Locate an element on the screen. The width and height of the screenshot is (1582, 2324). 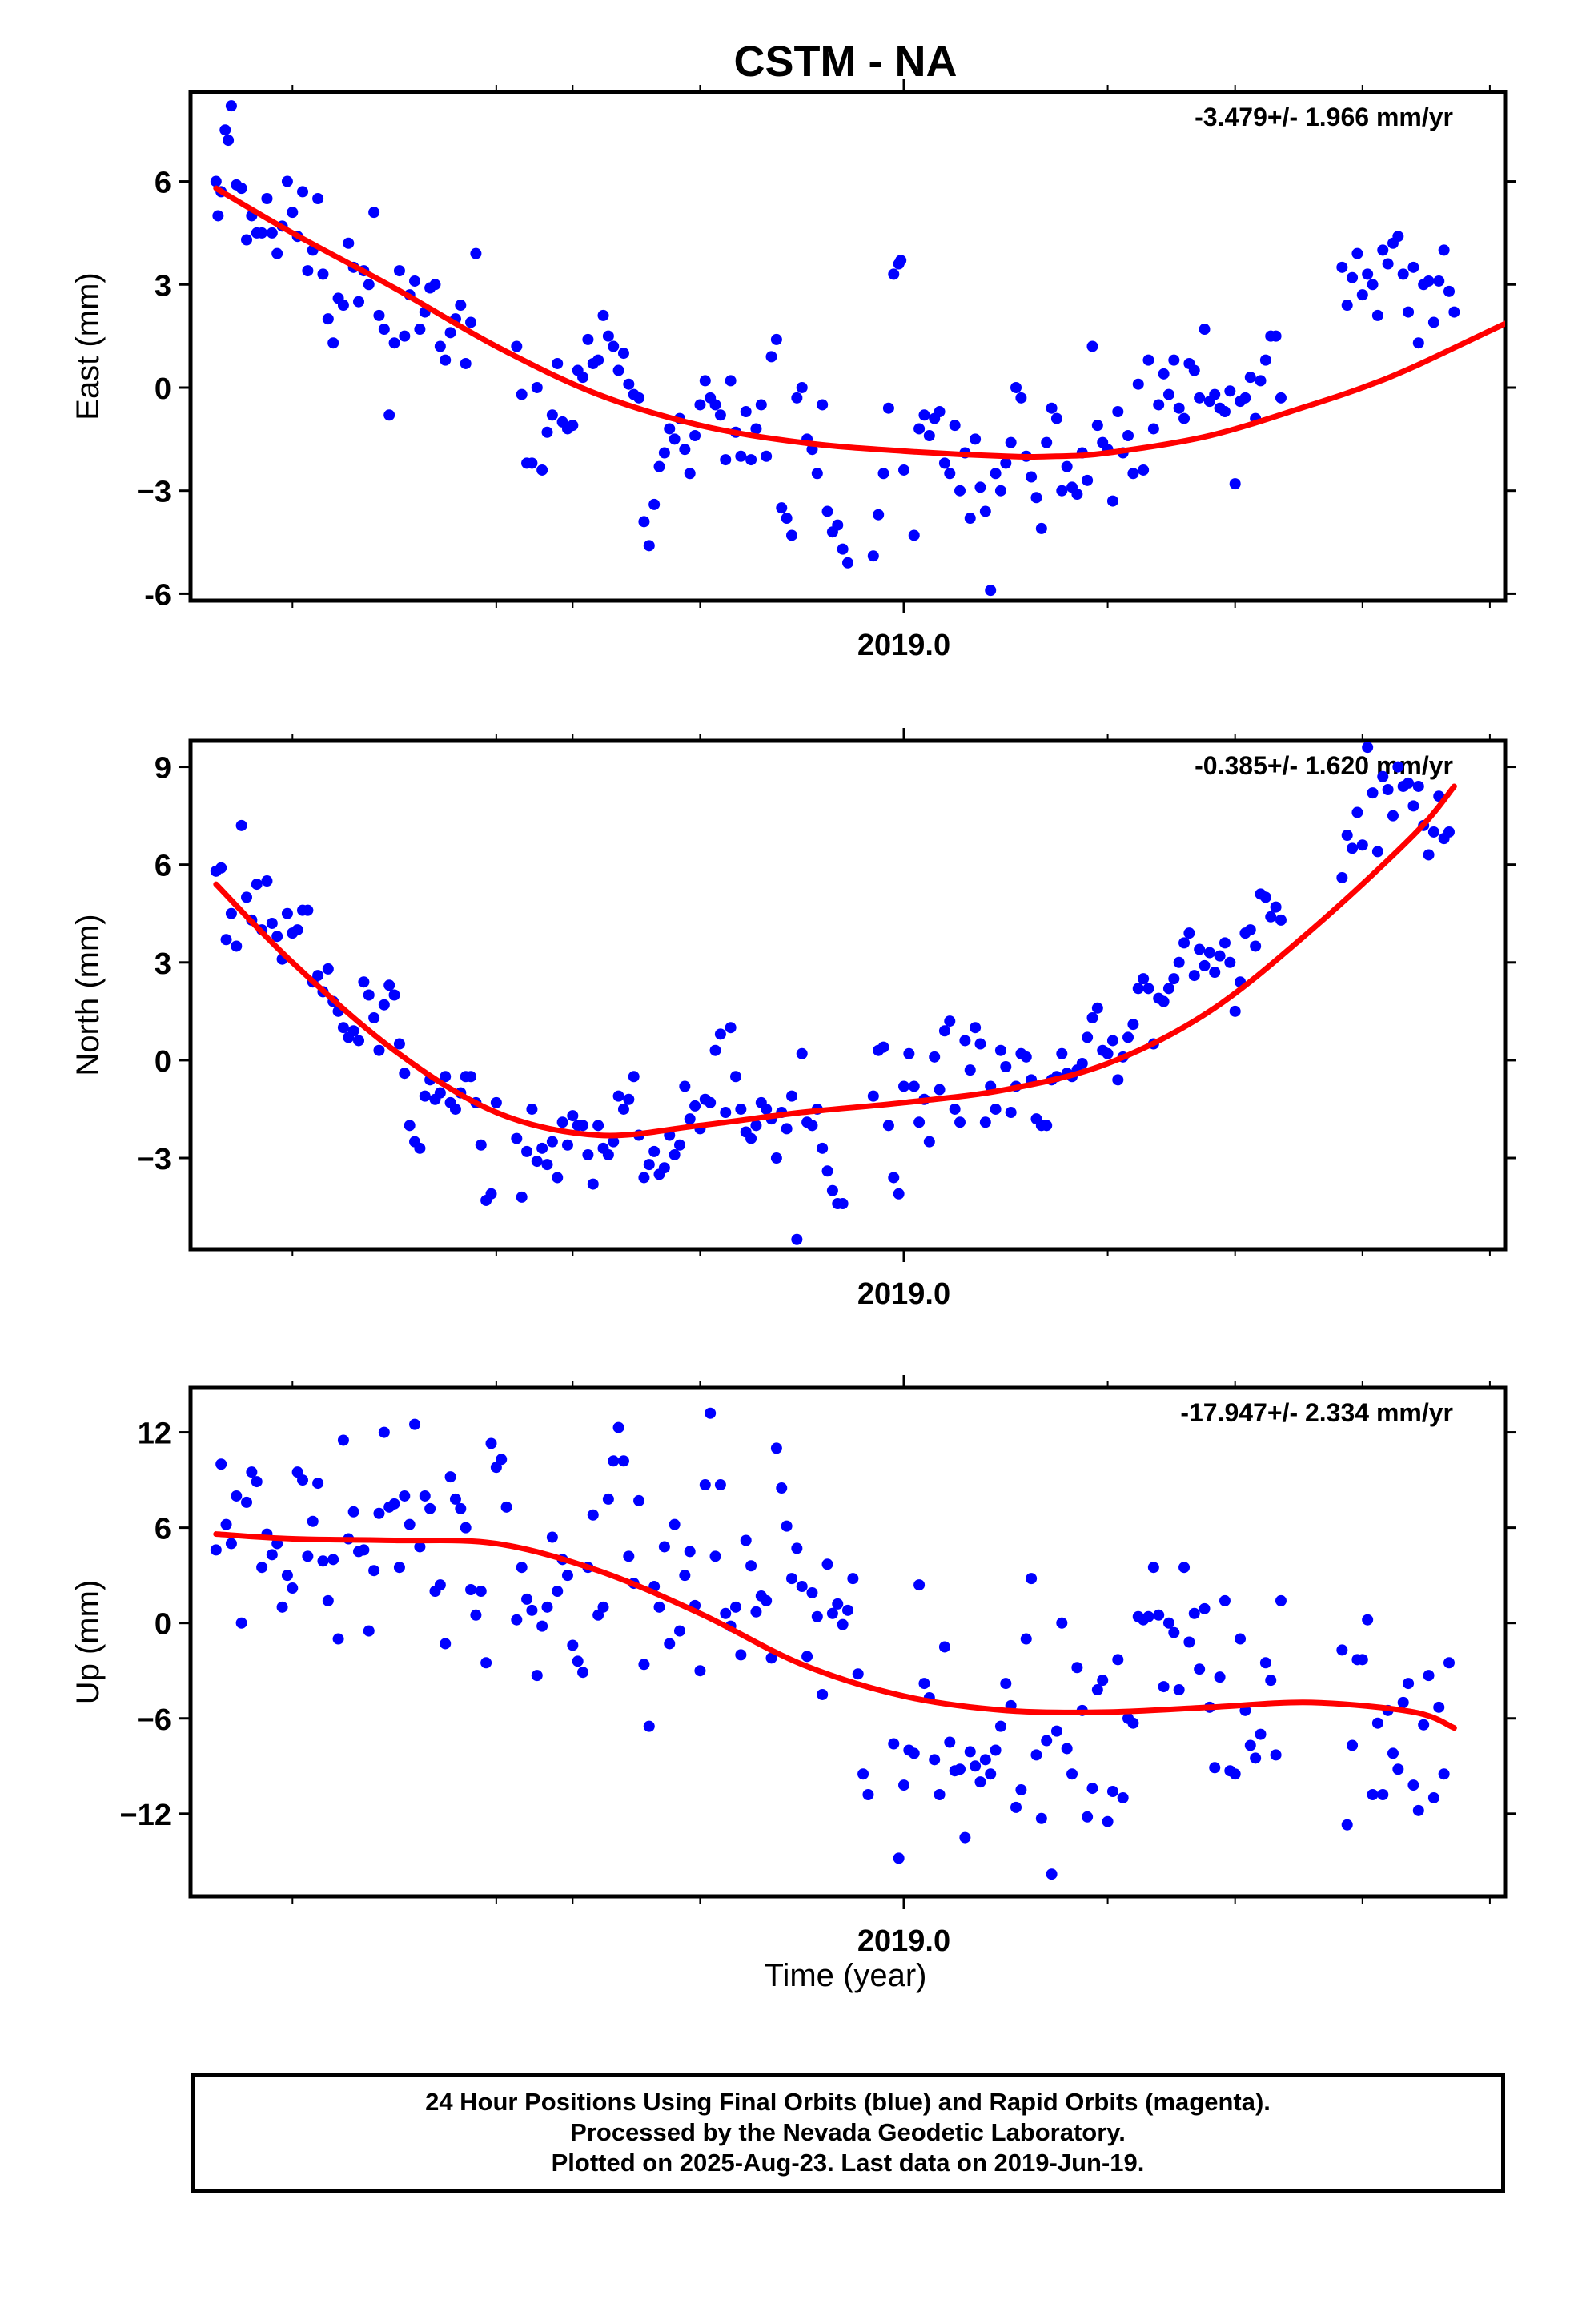
up-ytick-label: 6 is located at coordinates (163, 1529).